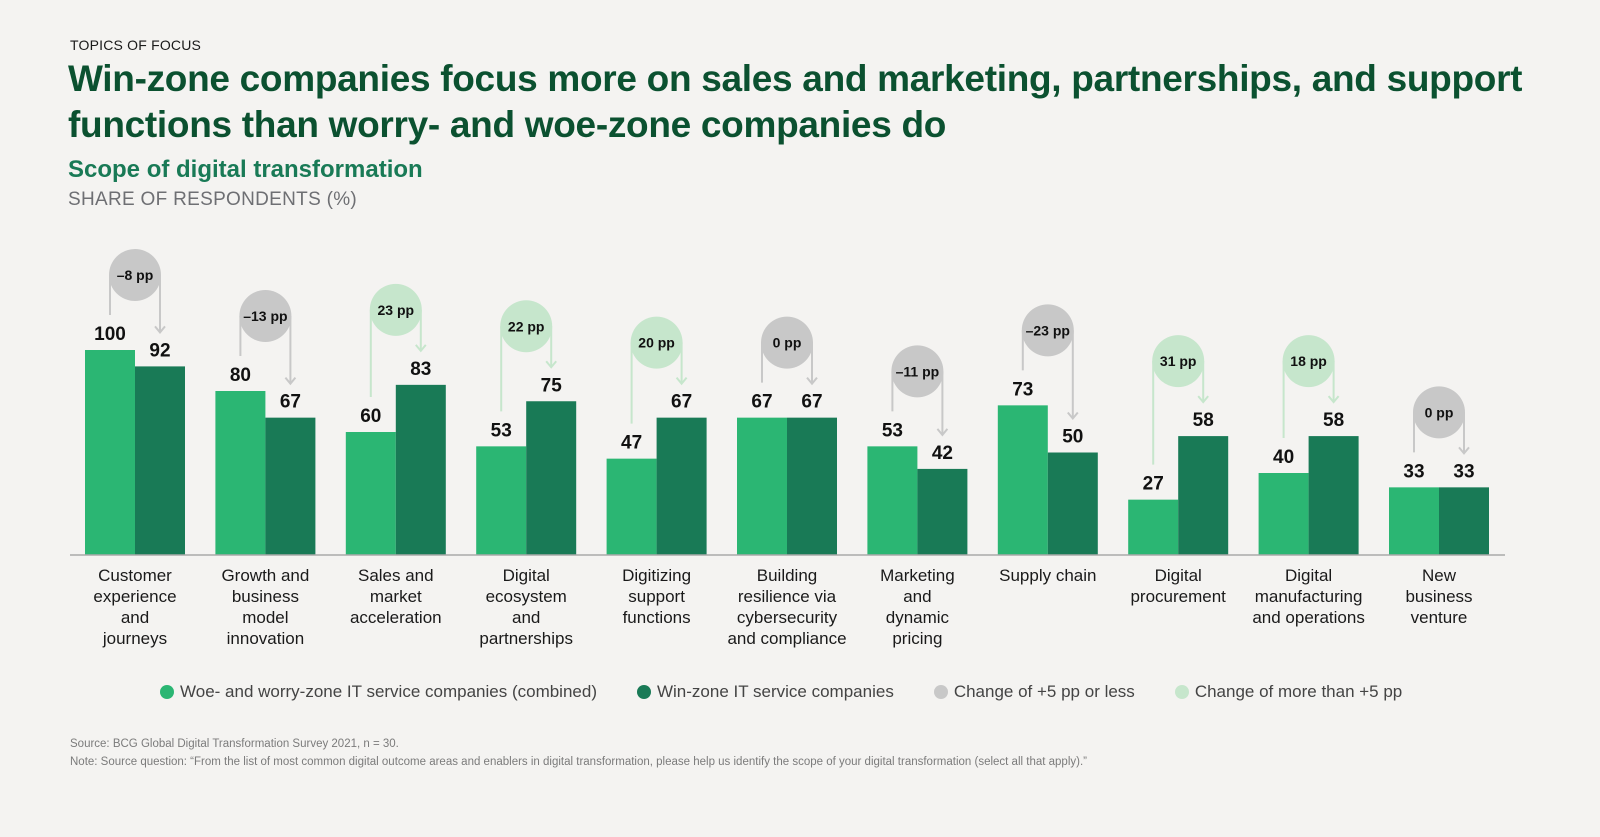  I want to click on change-label: 18 pp, so click(1308, 361).